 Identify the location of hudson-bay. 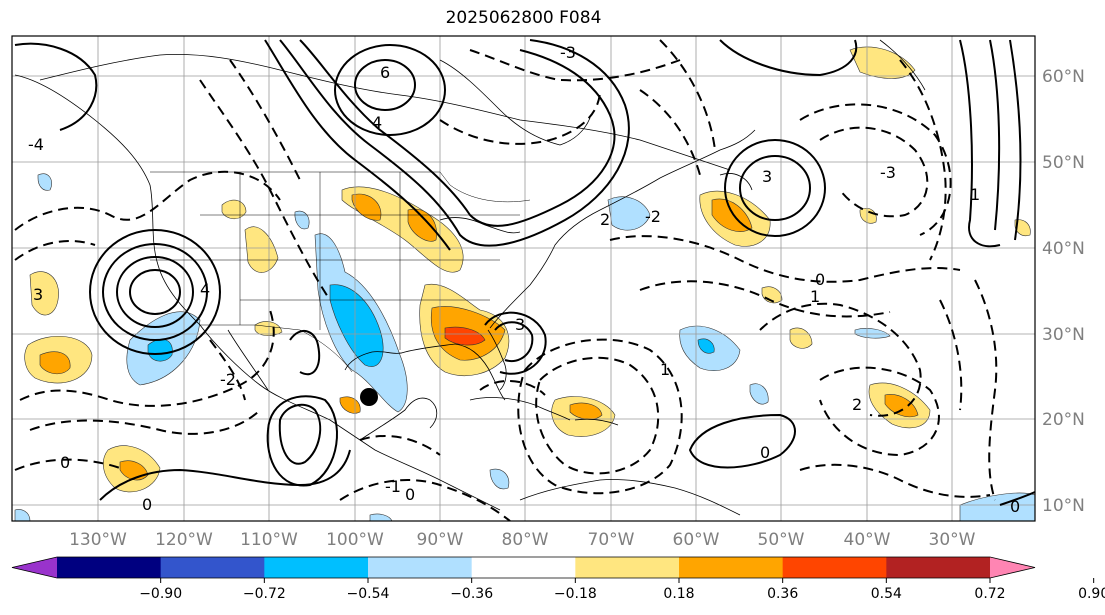
(515, 102).